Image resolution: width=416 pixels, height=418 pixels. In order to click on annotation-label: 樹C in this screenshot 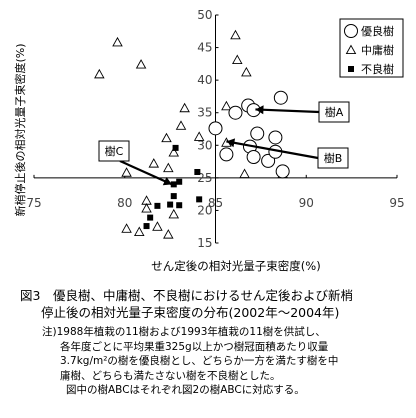, I will do `click(114, 151)`.